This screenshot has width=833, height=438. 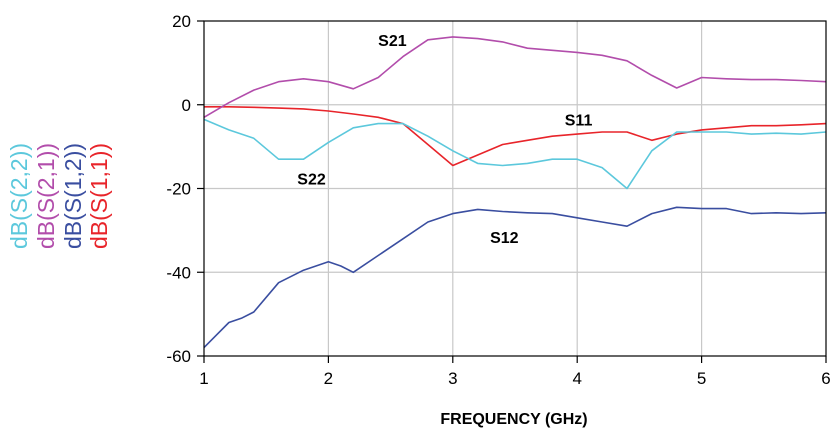 I want to click on series-annotation: S21, so click(x=392, y=41).